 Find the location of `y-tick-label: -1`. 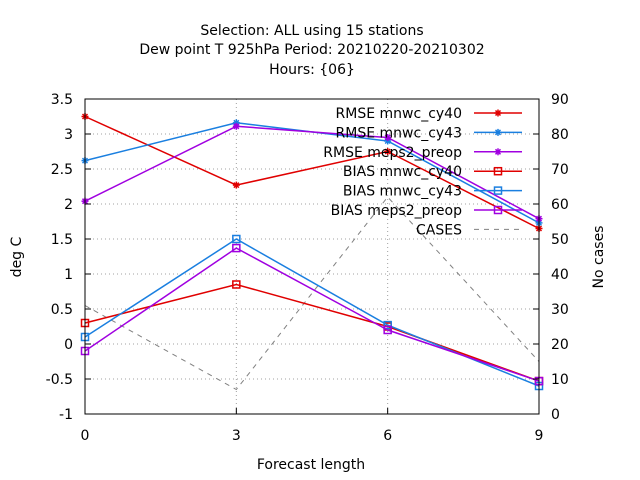

y-tick-label: -1 is located at coordinates (66, 415).